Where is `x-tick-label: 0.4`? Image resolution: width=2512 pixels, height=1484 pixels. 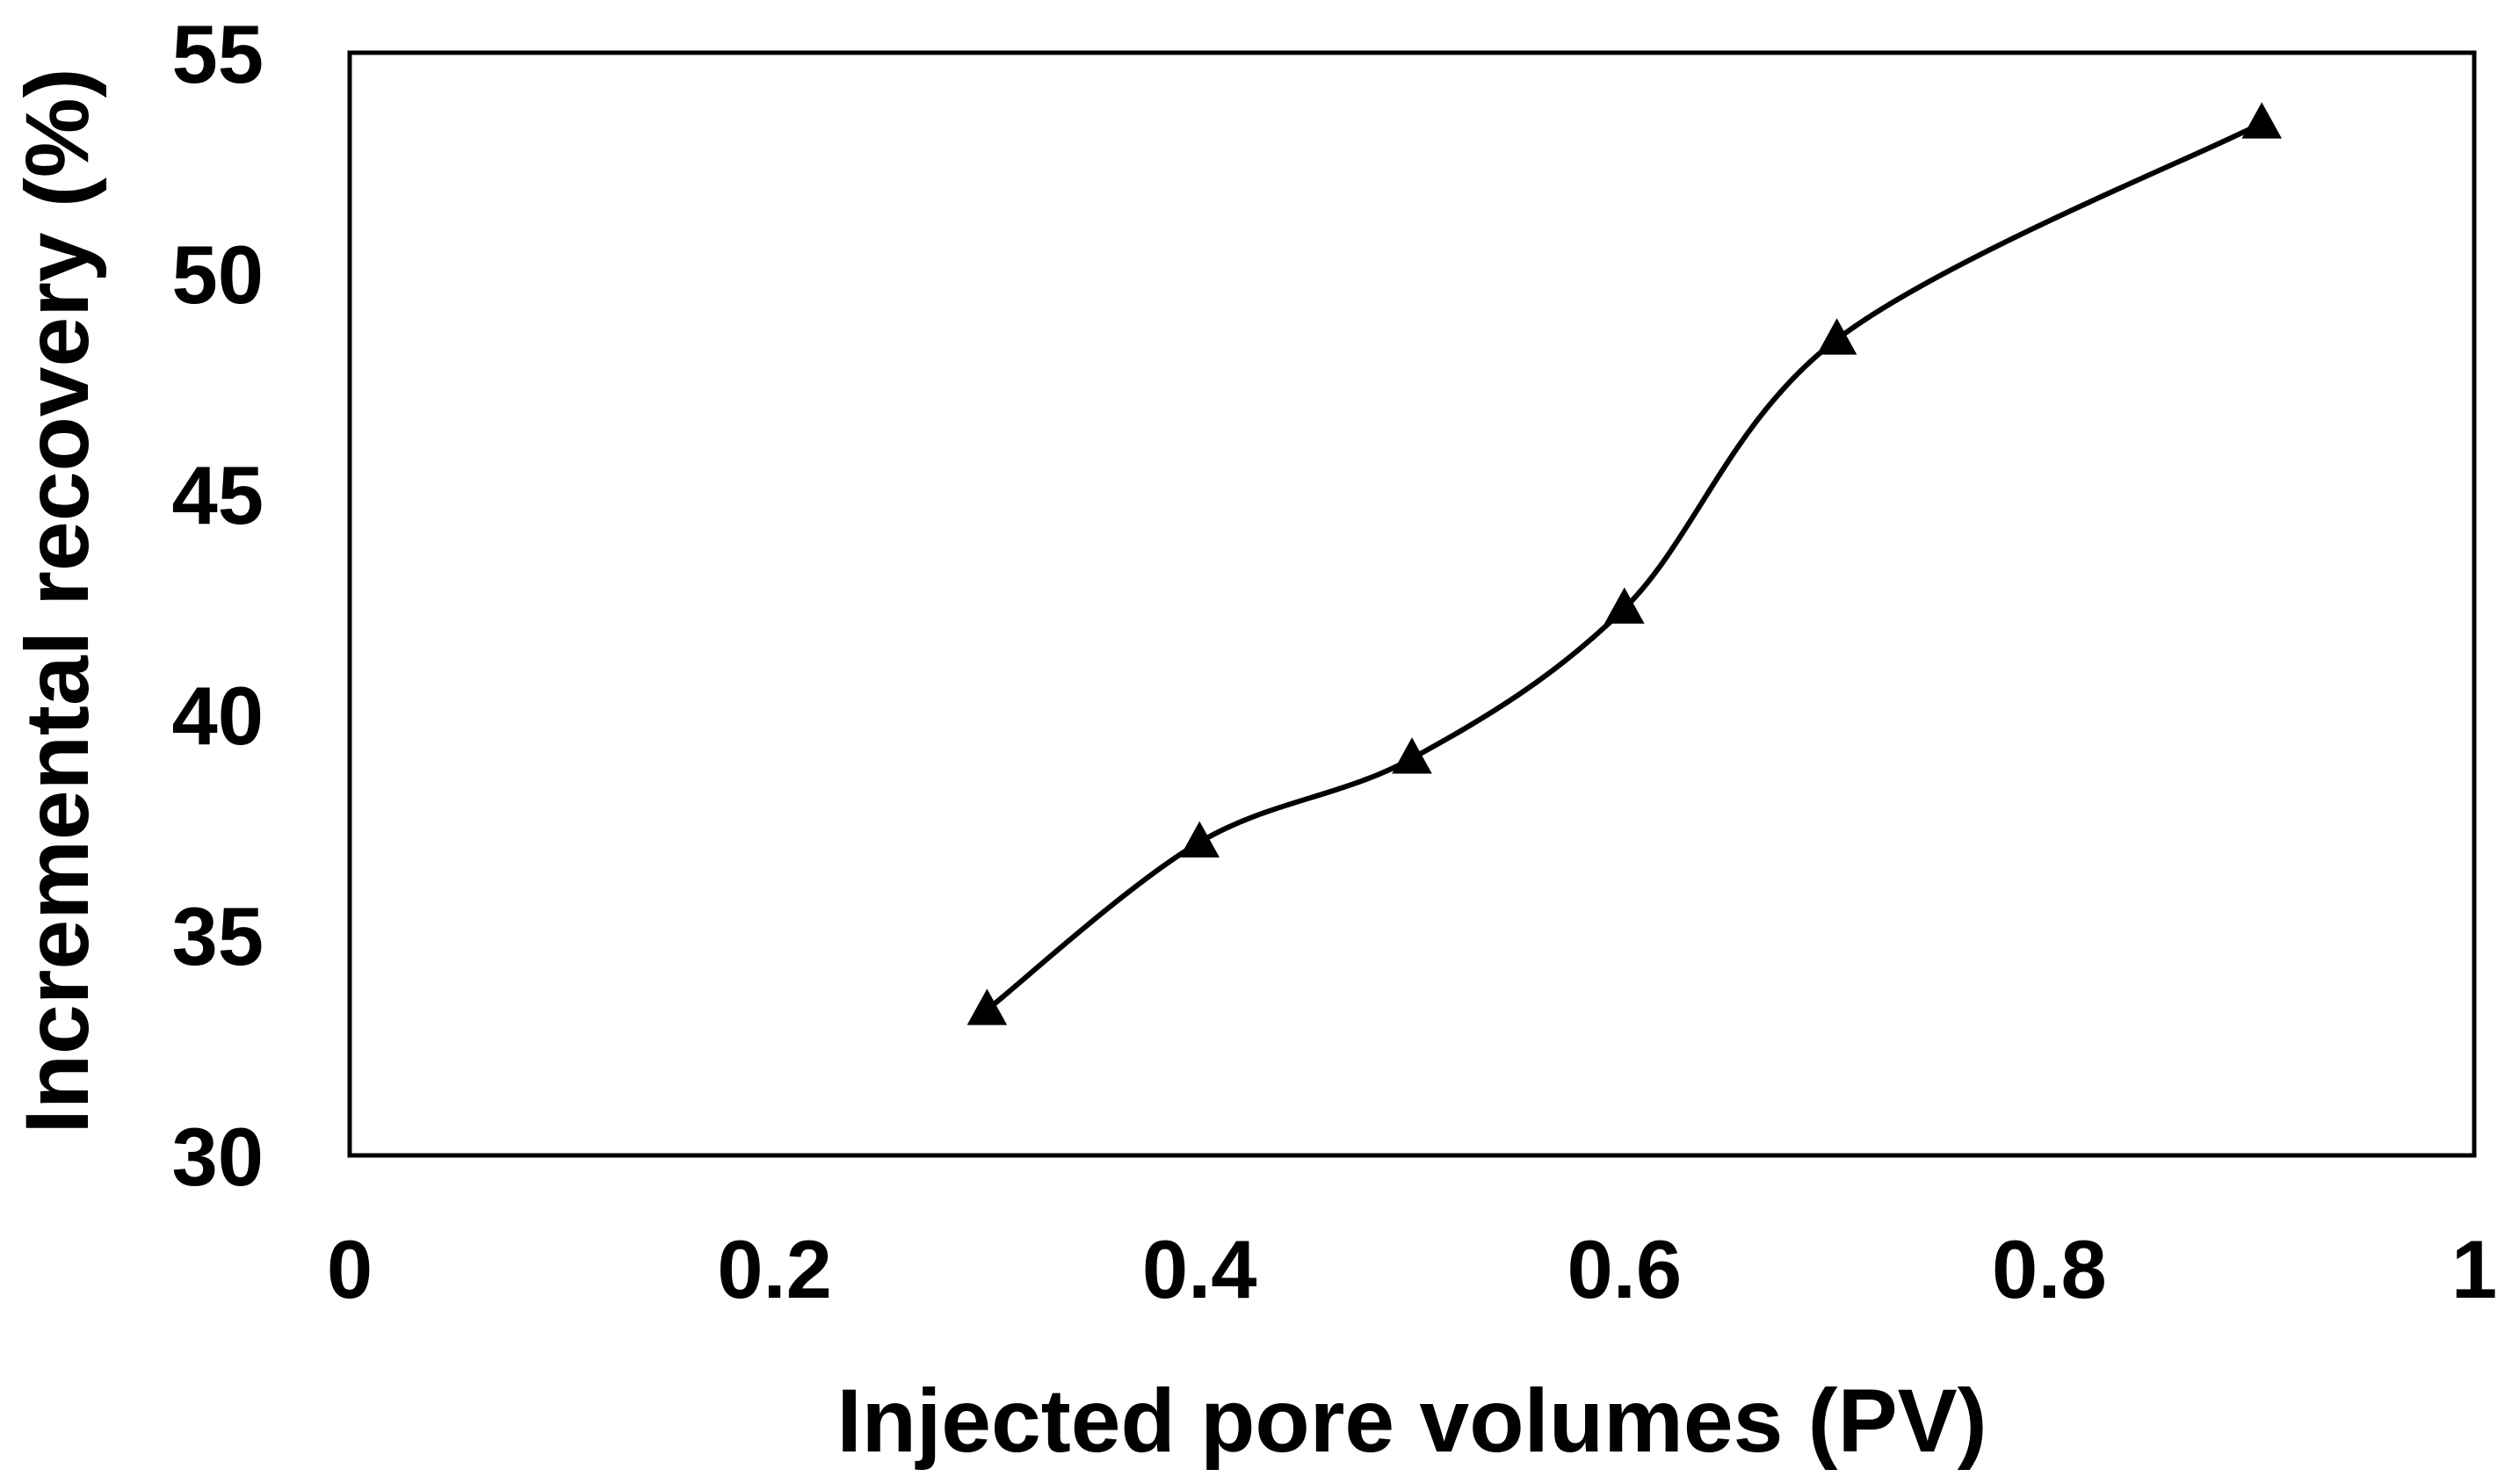 x-tick-label: 0.4 is located at coordinates (1200, 1269).